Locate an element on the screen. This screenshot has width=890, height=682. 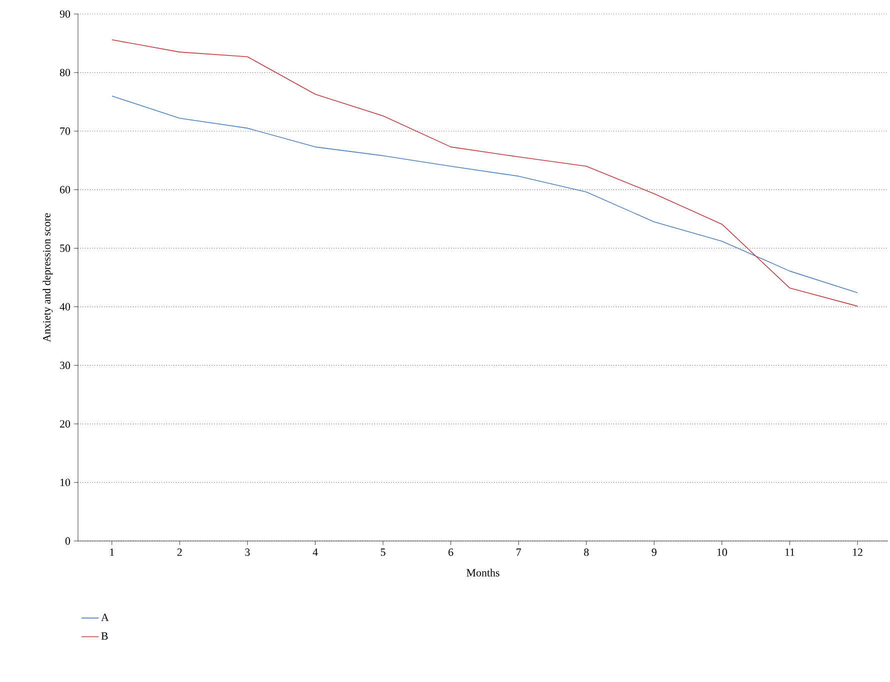
y-tick-label: 0 is located at coordinates (67, 541).